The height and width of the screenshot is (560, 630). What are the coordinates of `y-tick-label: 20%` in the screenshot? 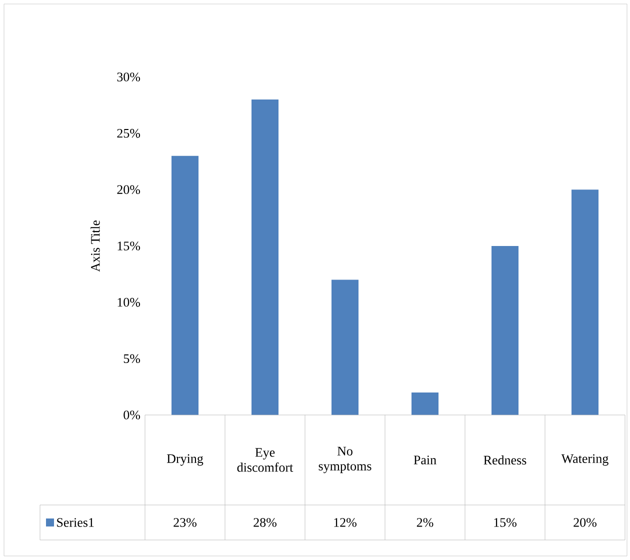 It's located at (128, 189).